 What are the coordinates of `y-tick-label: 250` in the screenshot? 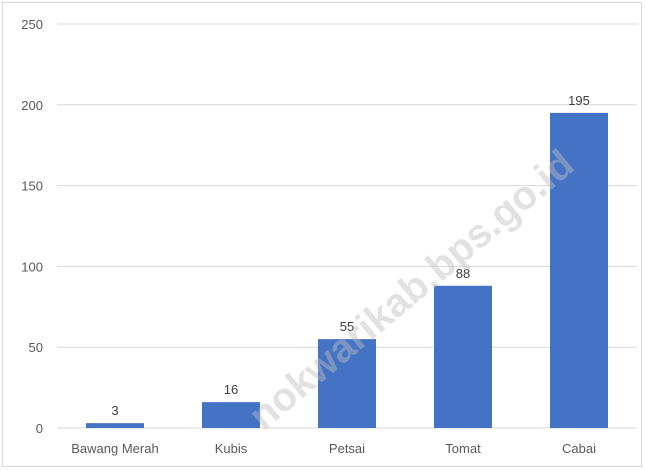 It's located at (32, 24).